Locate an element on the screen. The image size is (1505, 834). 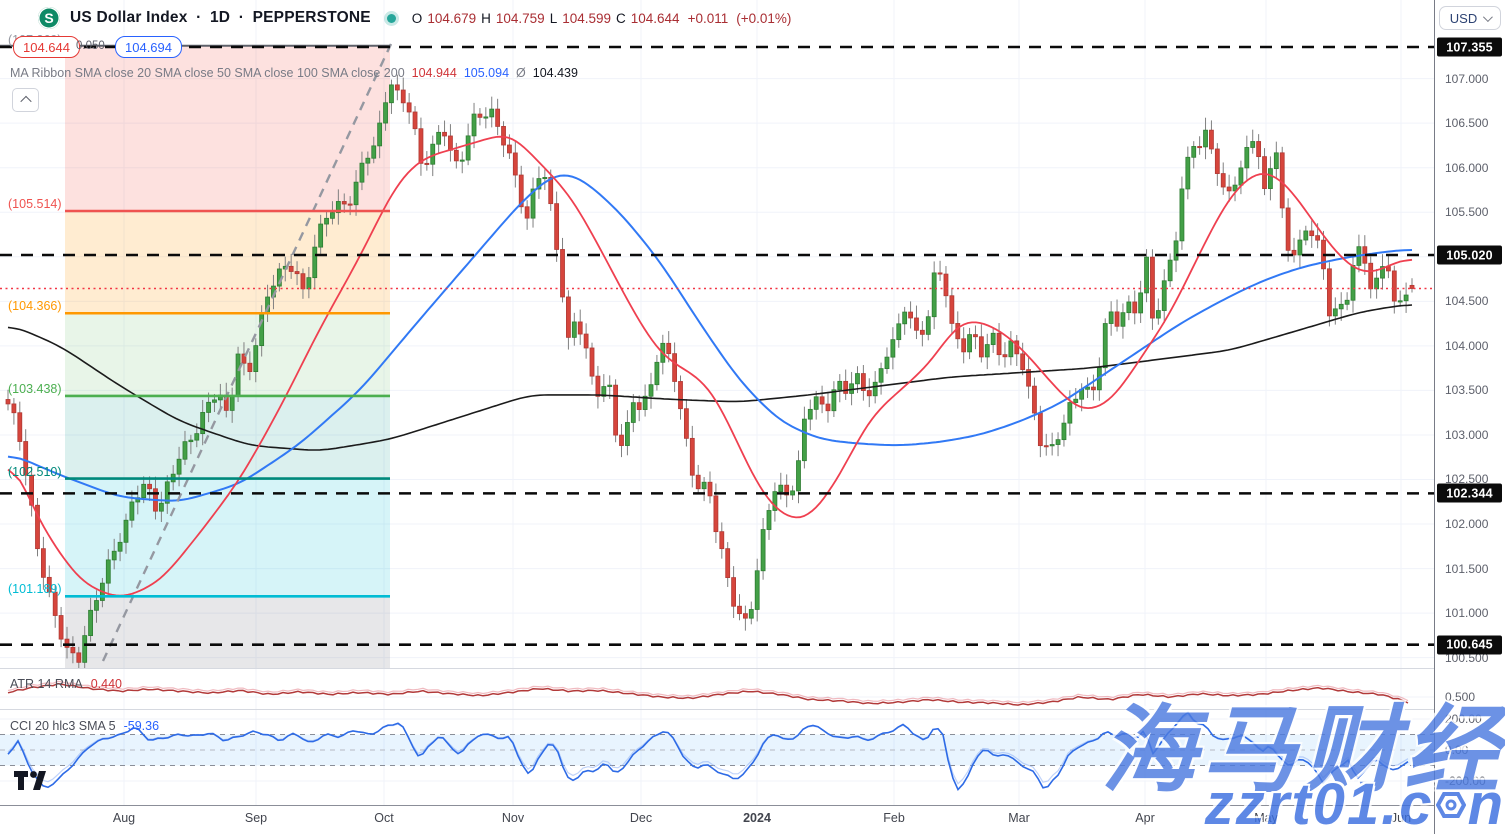
change-percent: (+0.01%) is located at coordinates (764, 18).